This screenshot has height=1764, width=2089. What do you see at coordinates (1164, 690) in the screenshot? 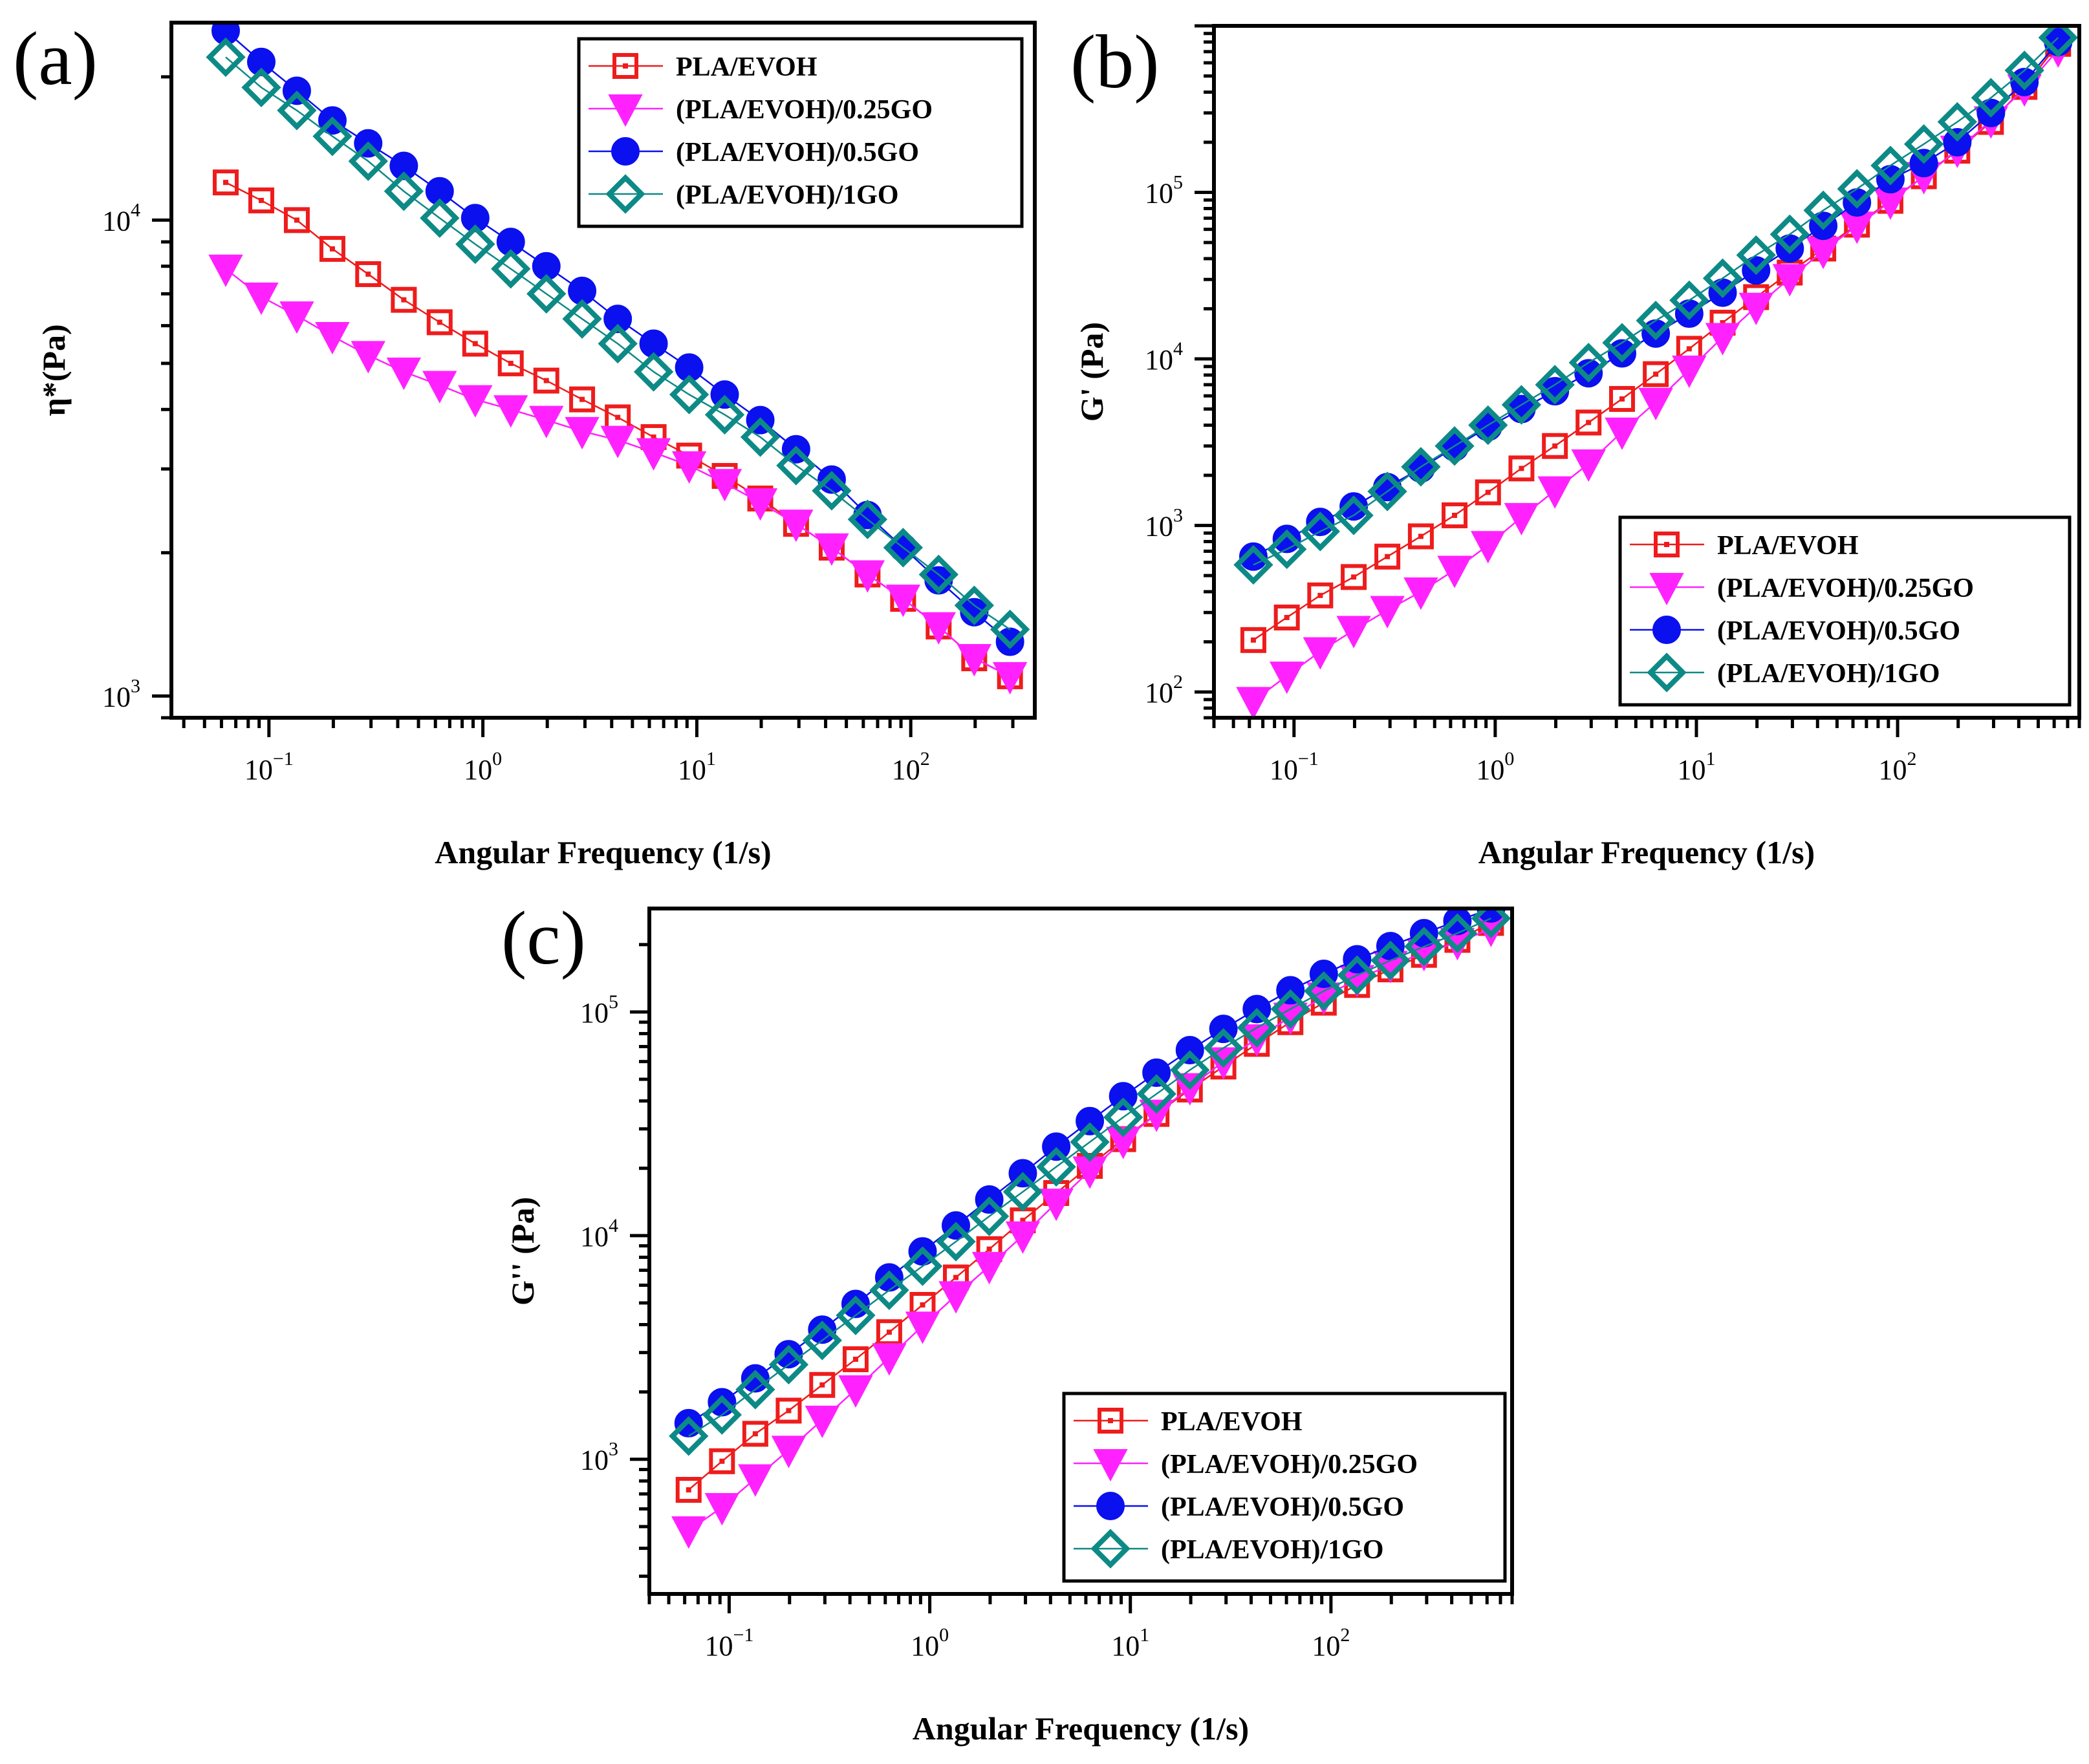
I see `y-tick-label: 10²` at bounding box center [1164, 690].